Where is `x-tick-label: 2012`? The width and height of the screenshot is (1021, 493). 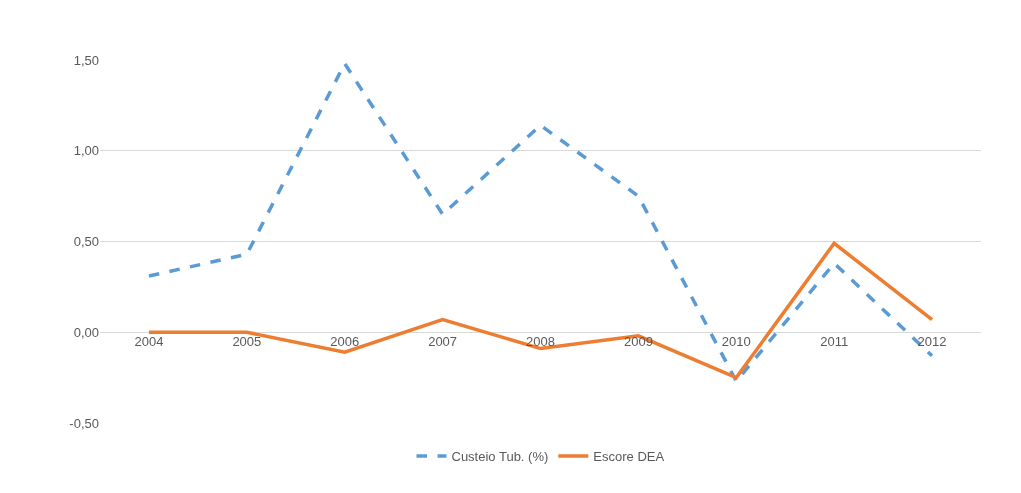
x-tick-label: 2012 is located at coordinates (932, 342).